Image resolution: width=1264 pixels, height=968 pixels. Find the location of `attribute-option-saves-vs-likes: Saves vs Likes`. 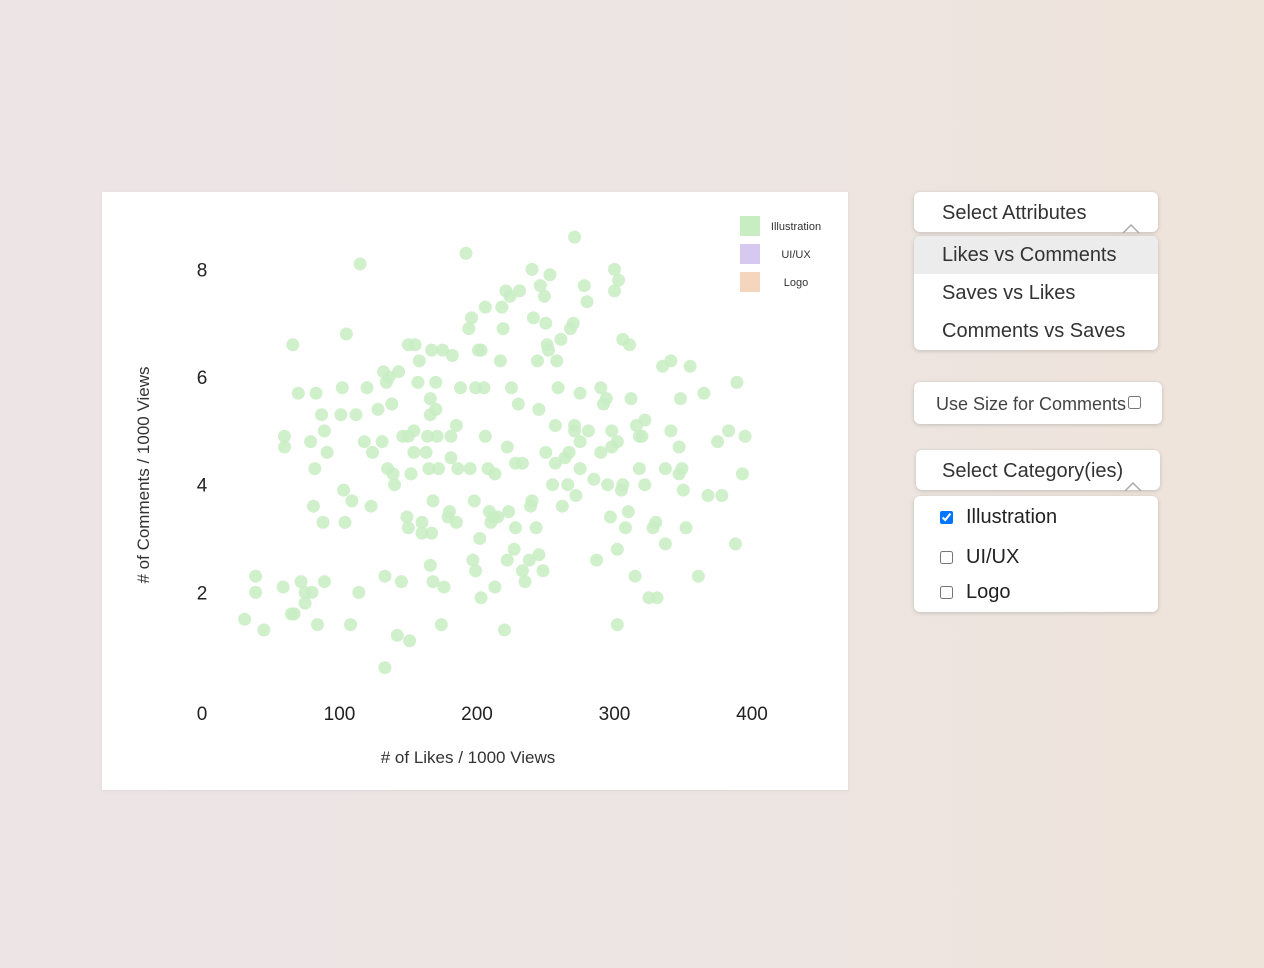

attribute-option-saves-vs-likes: Saves vs Likes is located at coordinates (1009, 293).